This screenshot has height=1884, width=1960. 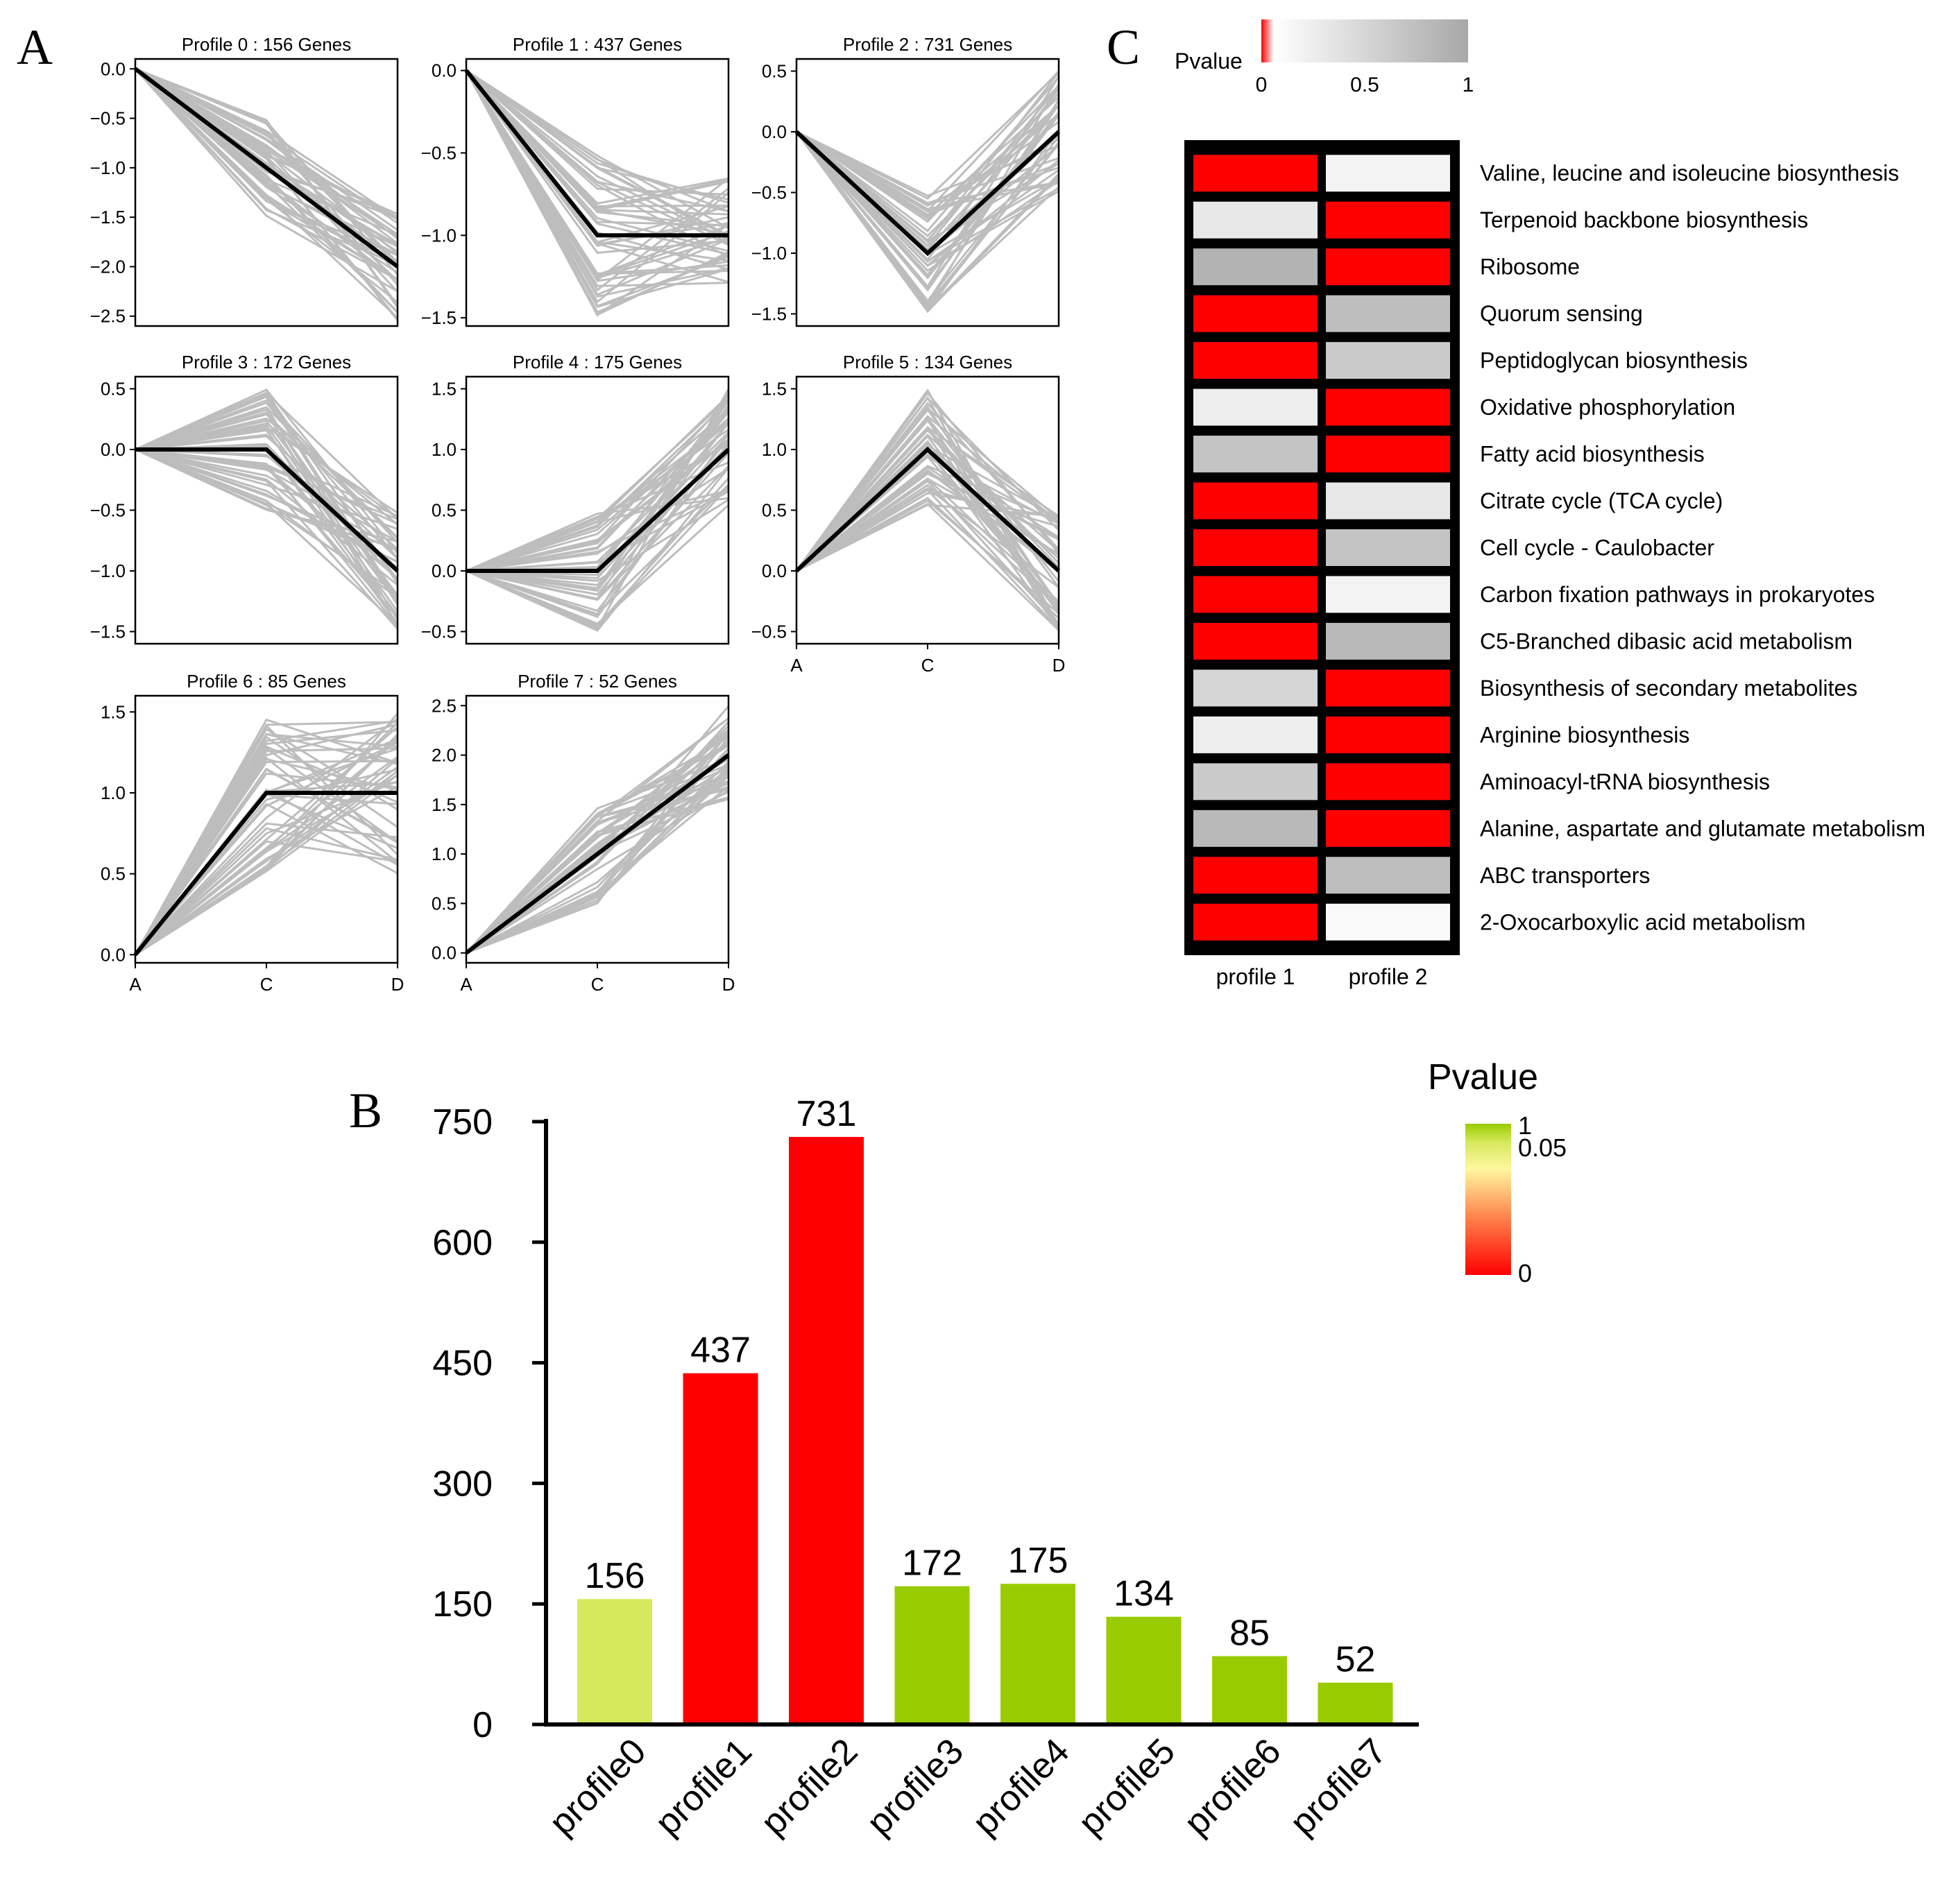 What do you see at coordinates (703, 1787) in the screenshot?
I see `bar-category-label: profile1` at bounding box center [703, 1787].